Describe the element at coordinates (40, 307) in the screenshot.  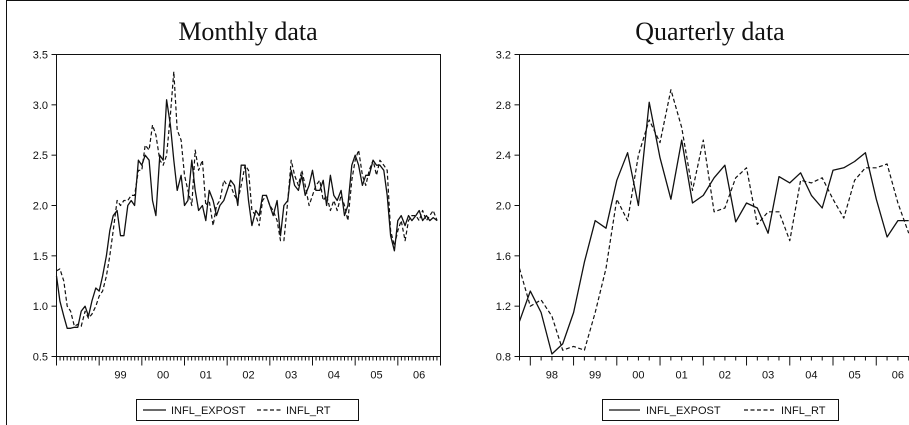
I see `y-tick-label: 1.0` at that location.